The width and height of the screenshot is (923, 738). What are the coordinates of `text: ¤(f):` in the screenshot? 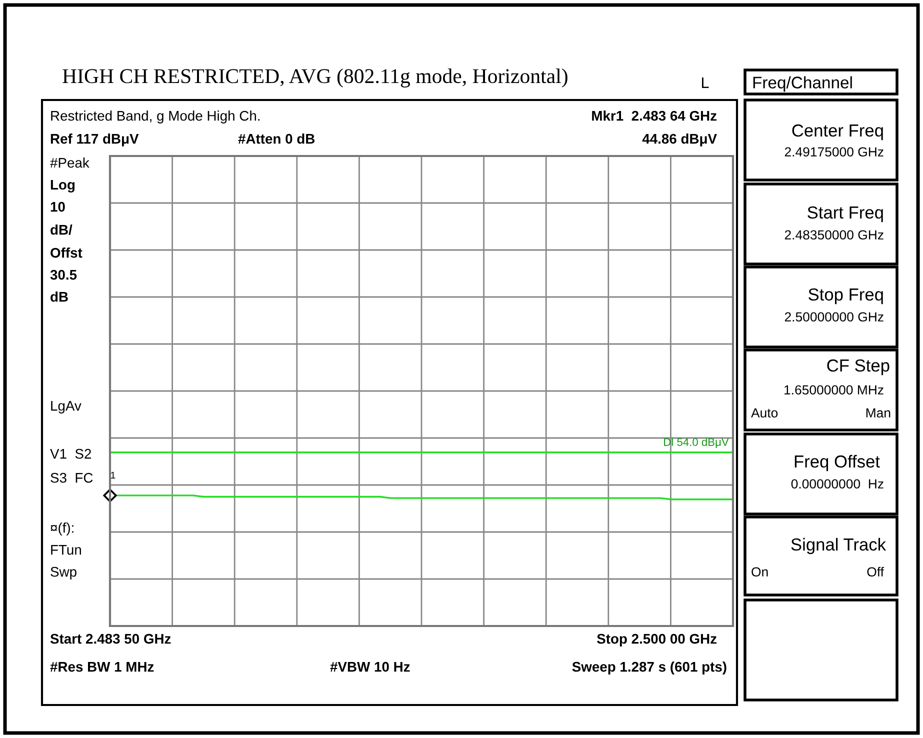 It's located at (62, 529).